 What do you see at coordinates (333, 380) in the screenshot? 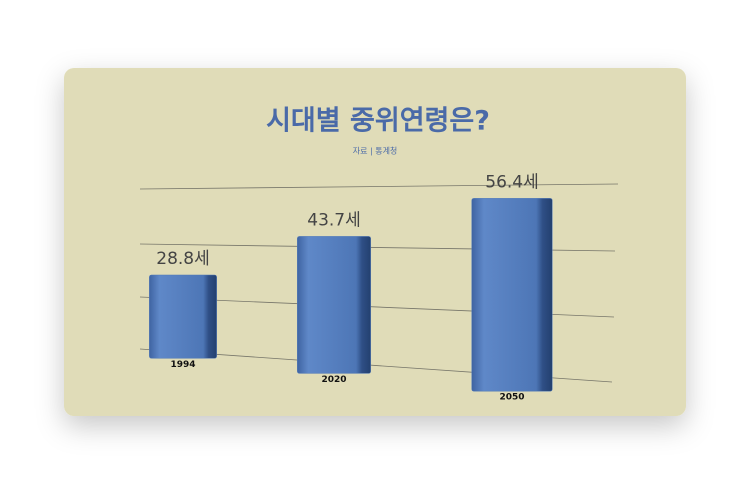
I see `x-tick-label: 2020` at bounding box center [333, 380].